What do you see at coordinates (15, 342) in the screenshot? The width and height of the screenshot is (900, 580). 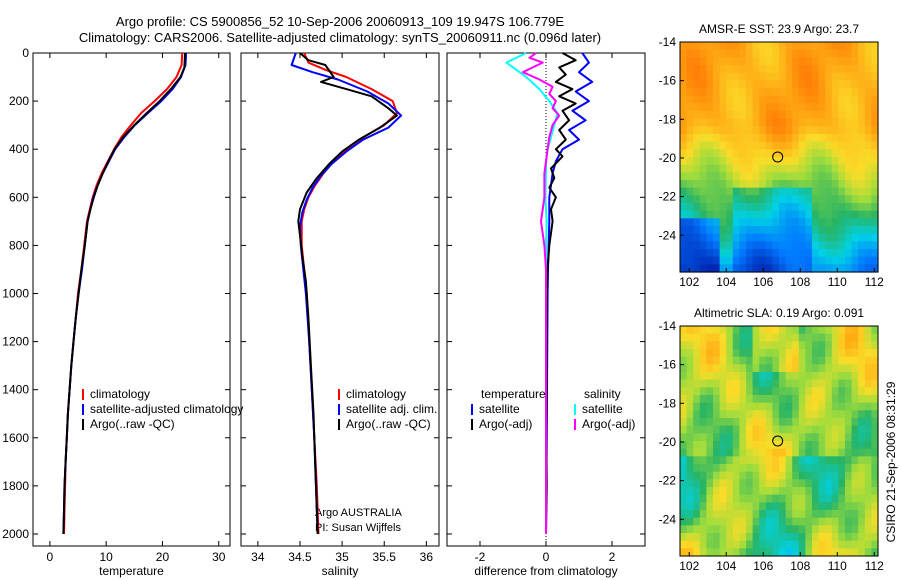 I see `temperature-profile-ytick-label: 1200` at bounding box center [15, 342].